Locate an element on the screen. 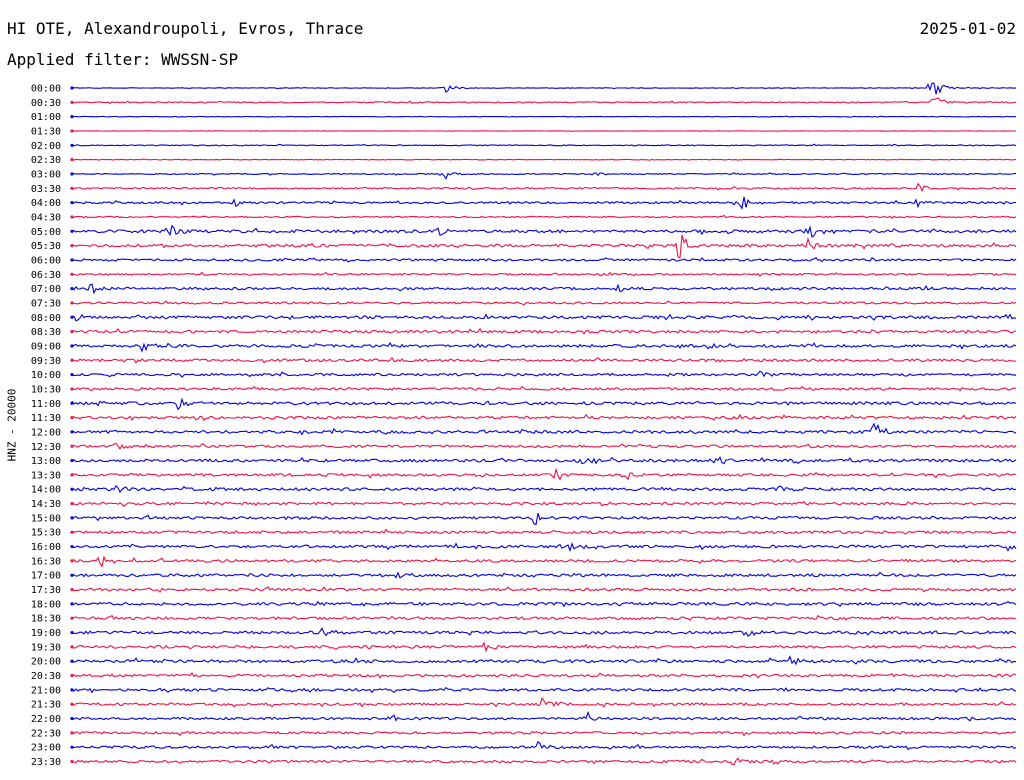 Image resolution: width=1024 pixels, height=780 pixels. time-tick-label: 00:00 is located at coordinates (46, 89).